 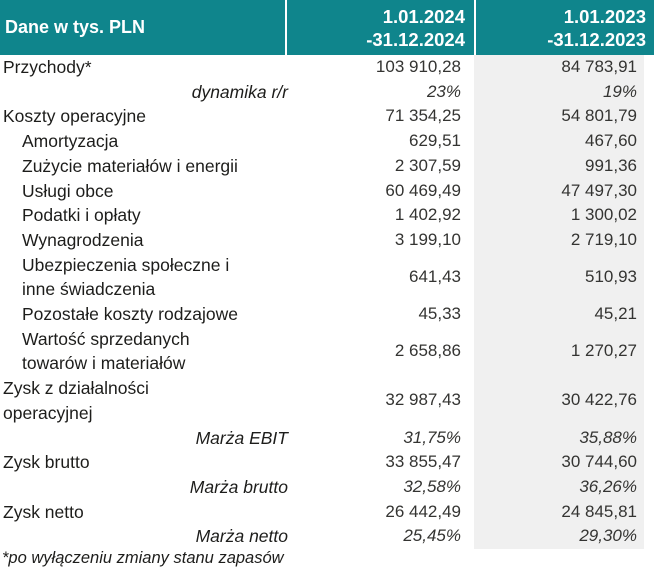 I want to click on row-label: Zysk netto, so click(x=43, y=511).